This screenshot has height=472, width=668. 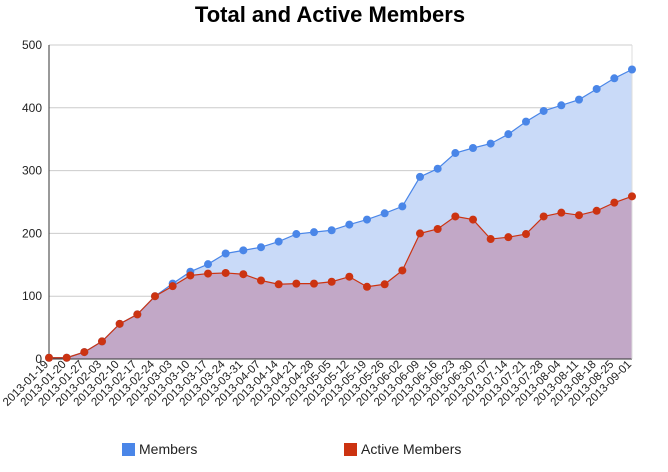 I want to click on legend-label-members: Members, so click(x=168, y=449).